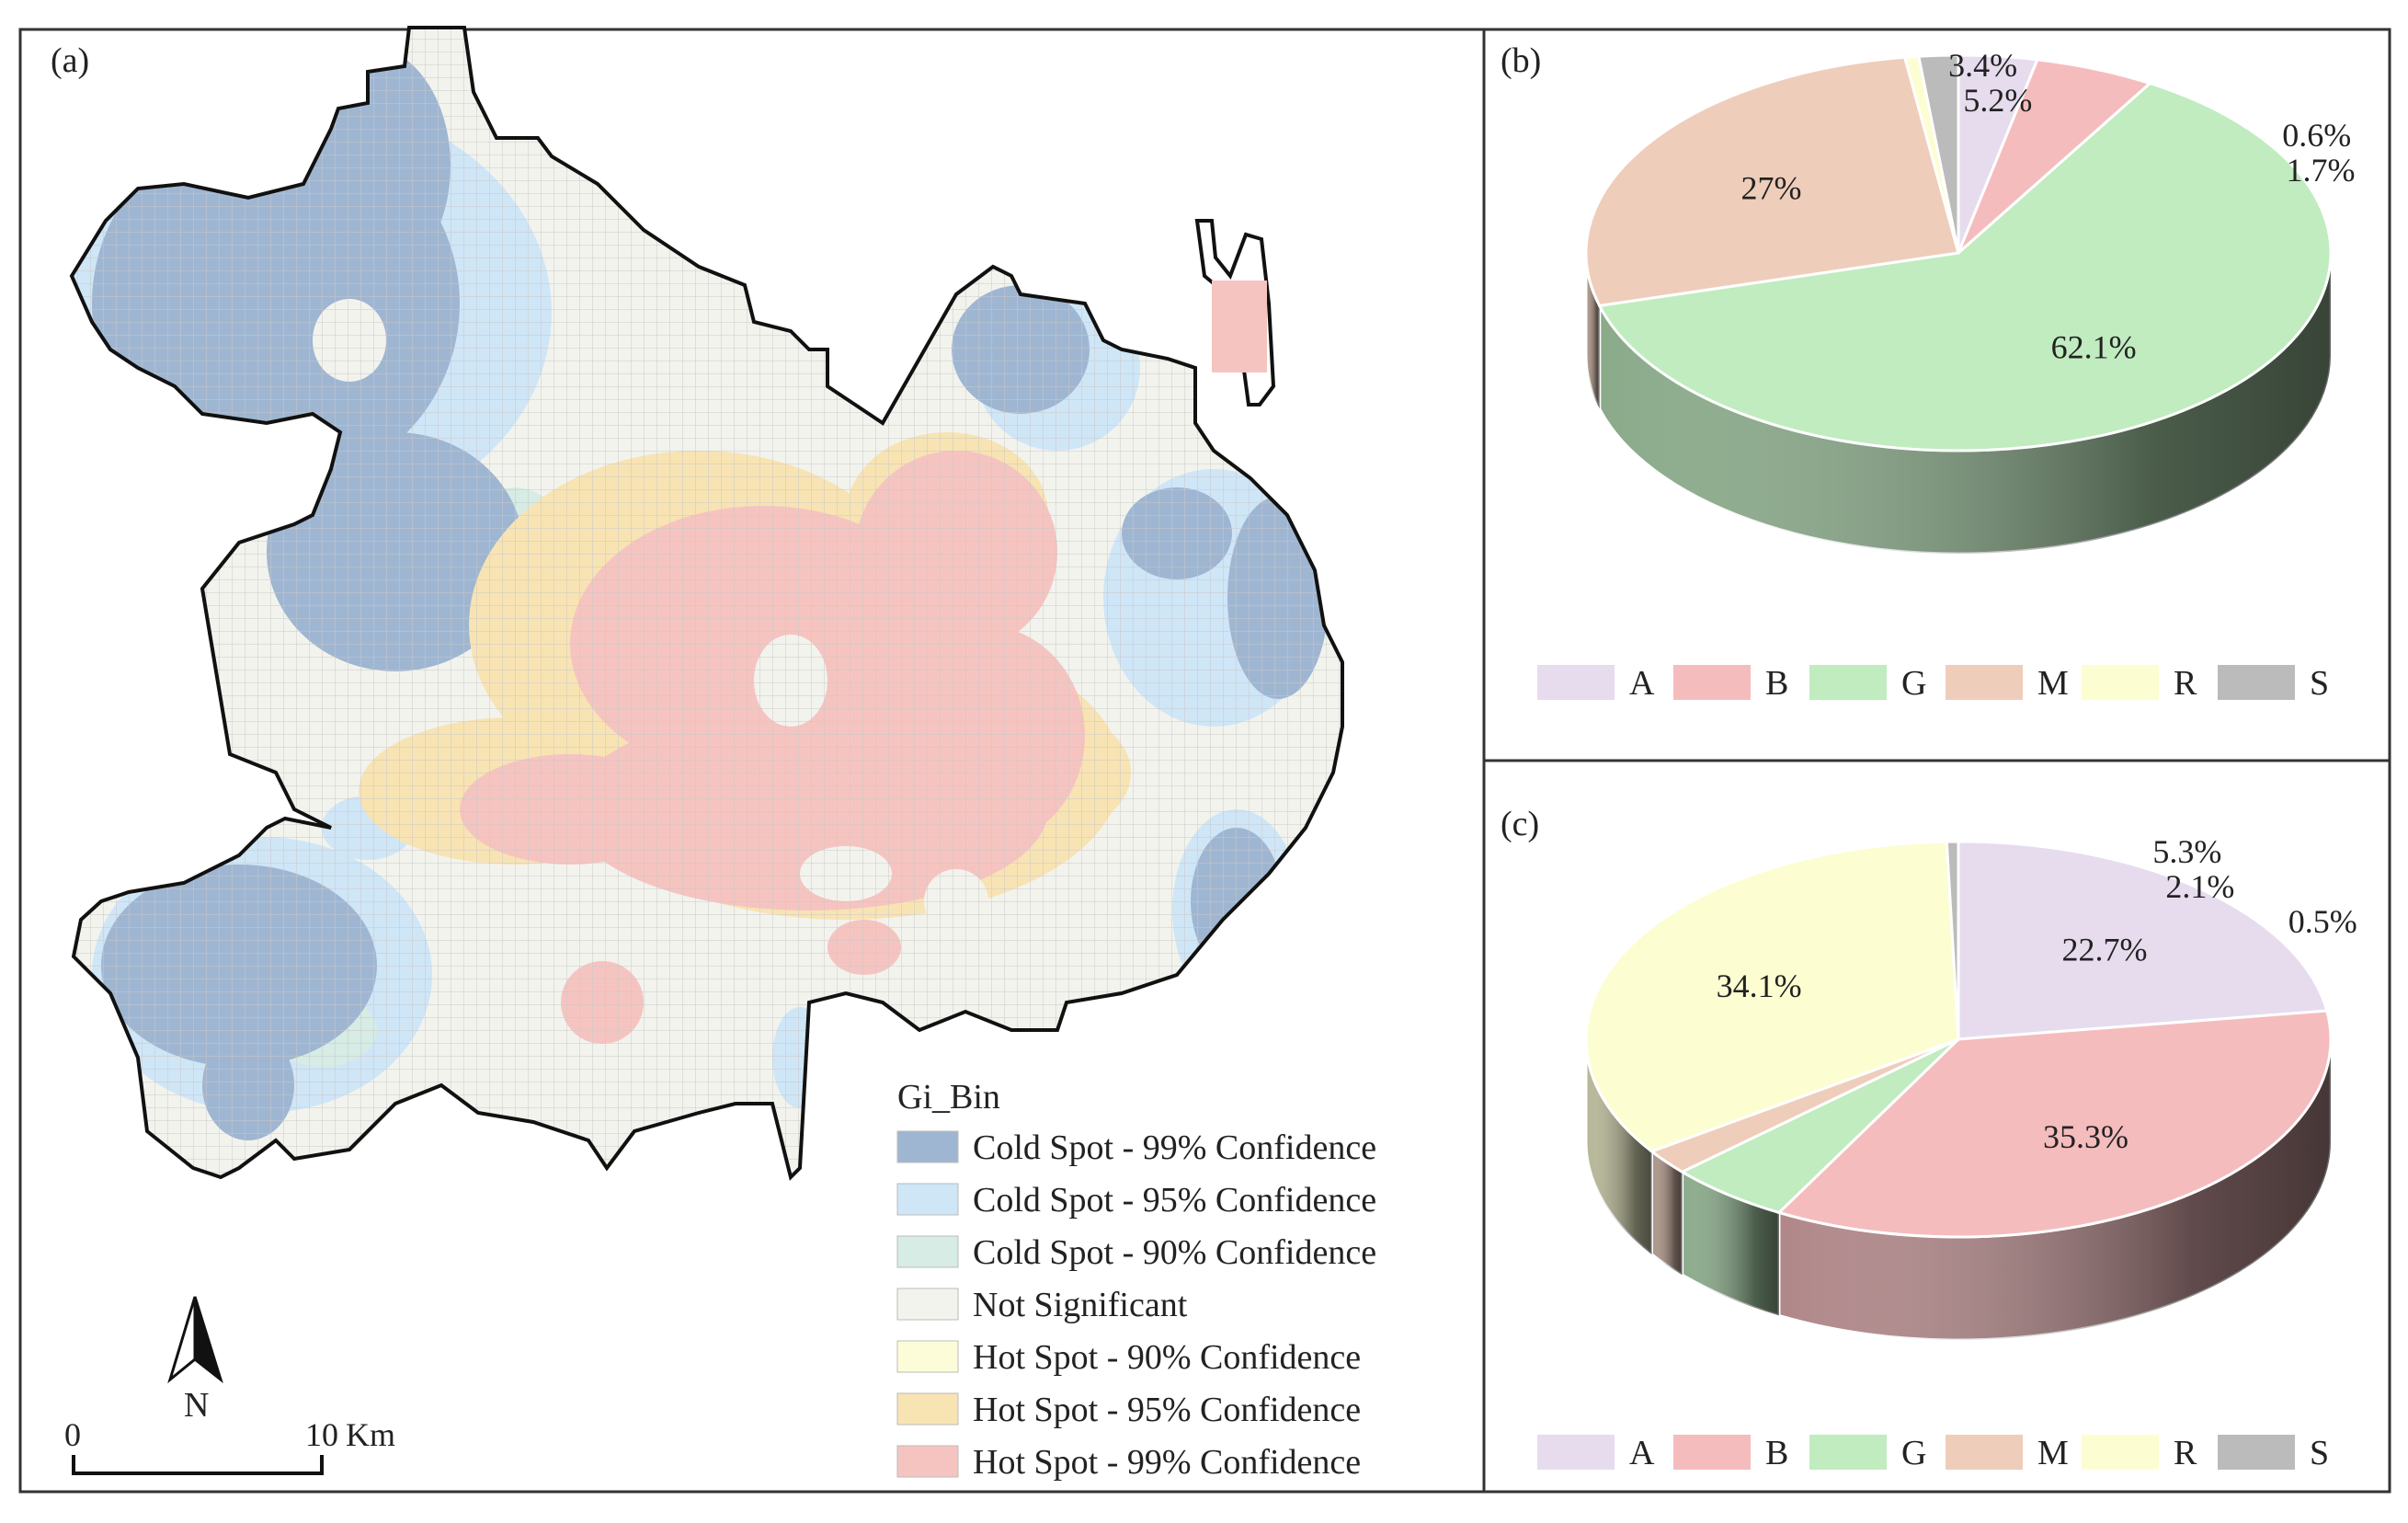 This screenshot has height=1523, width=2408. What do you see at coordinates (927, 1356) in the screenshot?
I see `map-legend-swatch-hot90` at bounding box center [927, 1356].